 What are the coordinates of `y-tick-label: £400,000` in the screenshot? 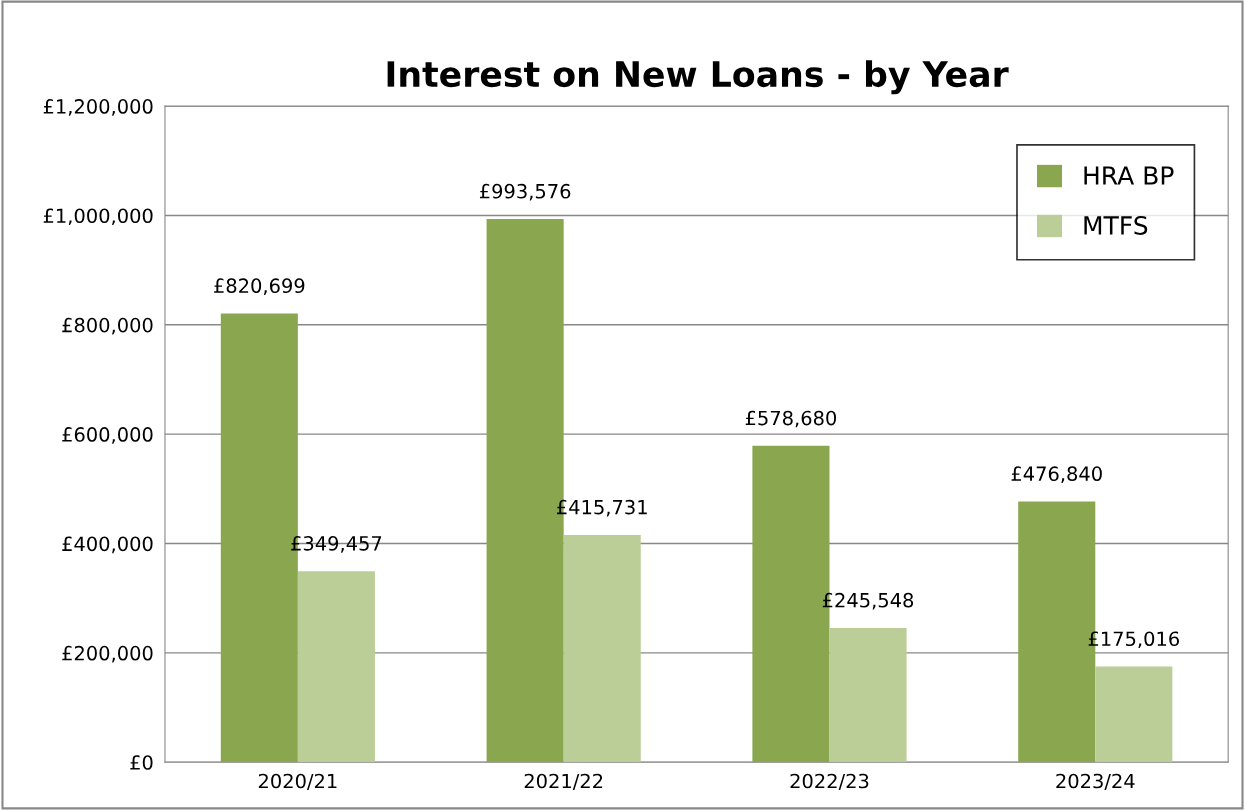 It's located at (107, 545).